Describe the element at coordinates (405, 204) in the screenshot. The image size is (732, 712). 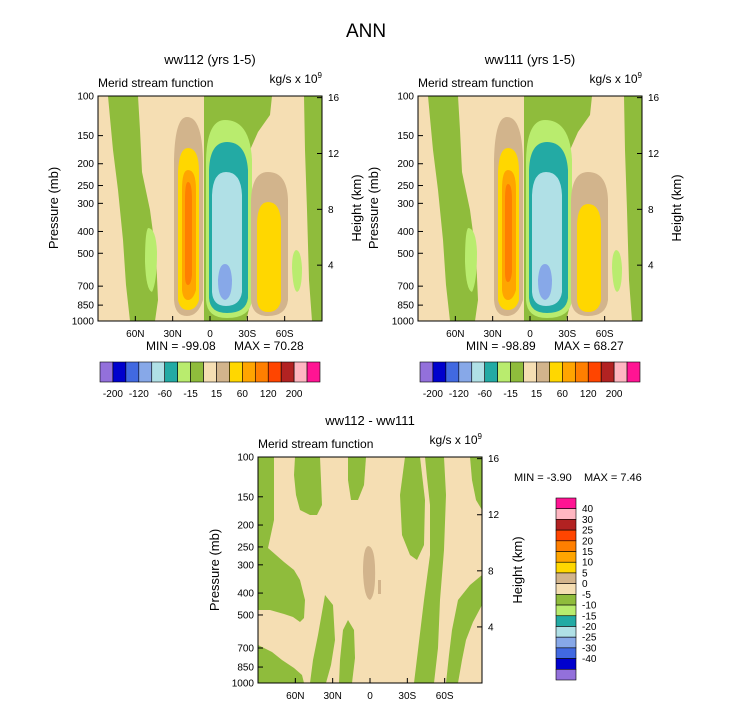
I see `y-tick-label: 300` at that location.